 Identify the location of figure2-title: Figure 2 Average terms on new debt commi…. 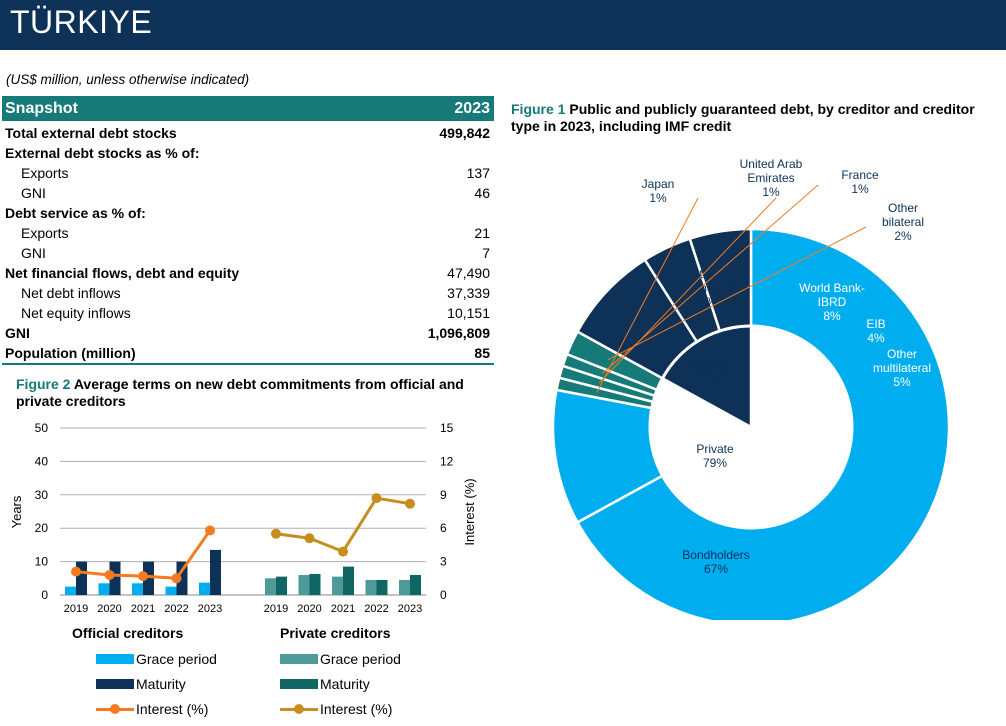
(251, 393).